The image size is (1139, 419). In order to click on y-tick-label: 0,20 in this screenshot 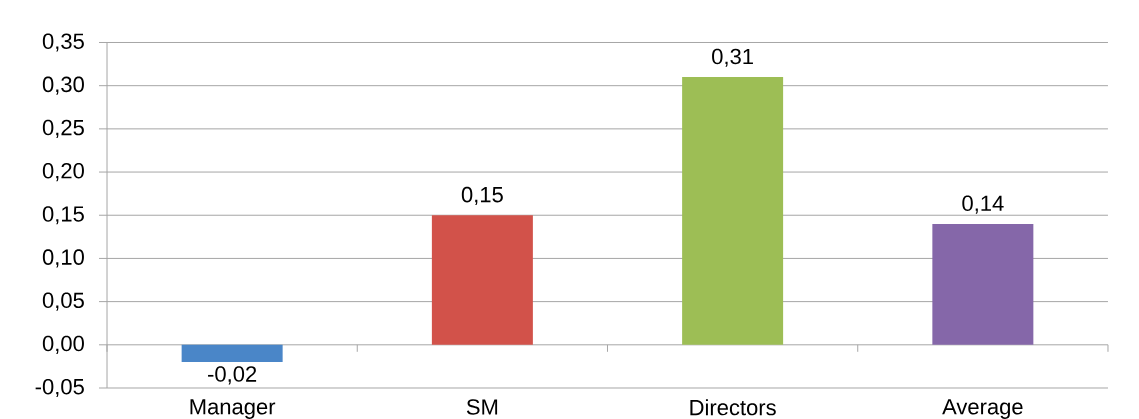, I will do `click(63, 172)`.